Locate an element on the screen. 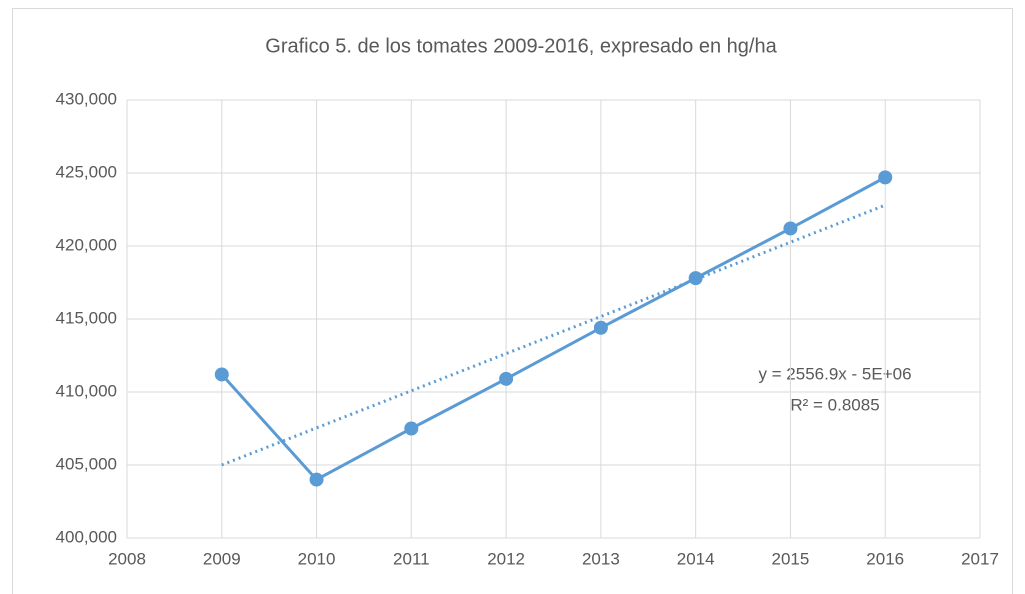  x-tick-label: 2010 is located at coordinates (317, 558).